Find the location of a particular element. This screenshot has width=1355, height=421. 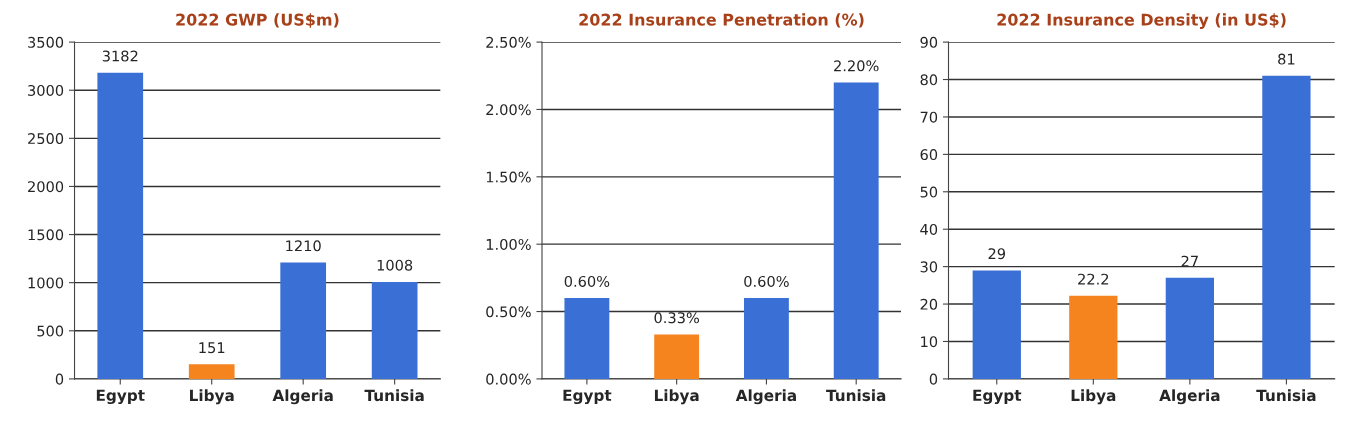

y-tick-label: 2.50% is located at coordinates (508, 42).